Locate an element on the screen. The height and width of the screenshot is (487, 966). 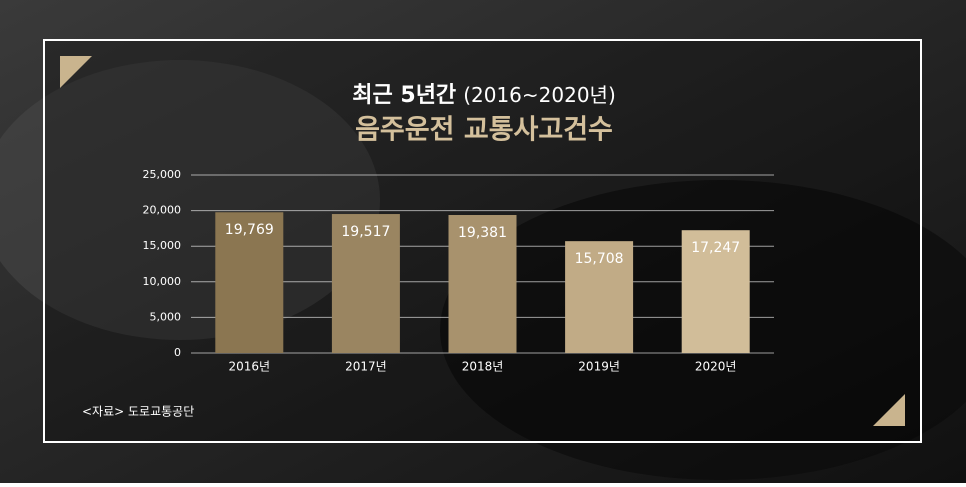
value-label: 19,769 is located at coordinates (249, 230).